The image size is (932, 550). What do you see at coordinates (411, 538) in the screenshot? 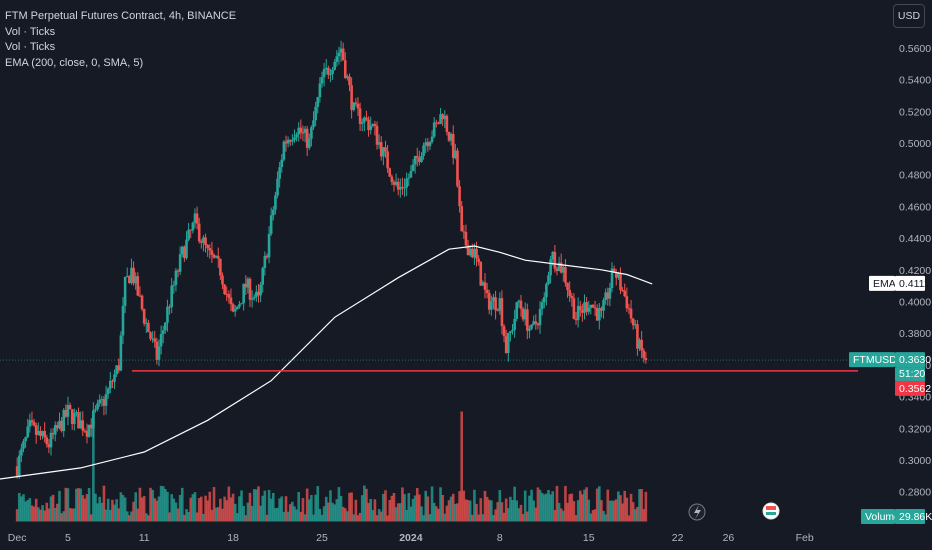
I see `time-axis: Dec 5 11 18 25 2024 8 15 22 26 Feb` at bounding box center [411, 538].